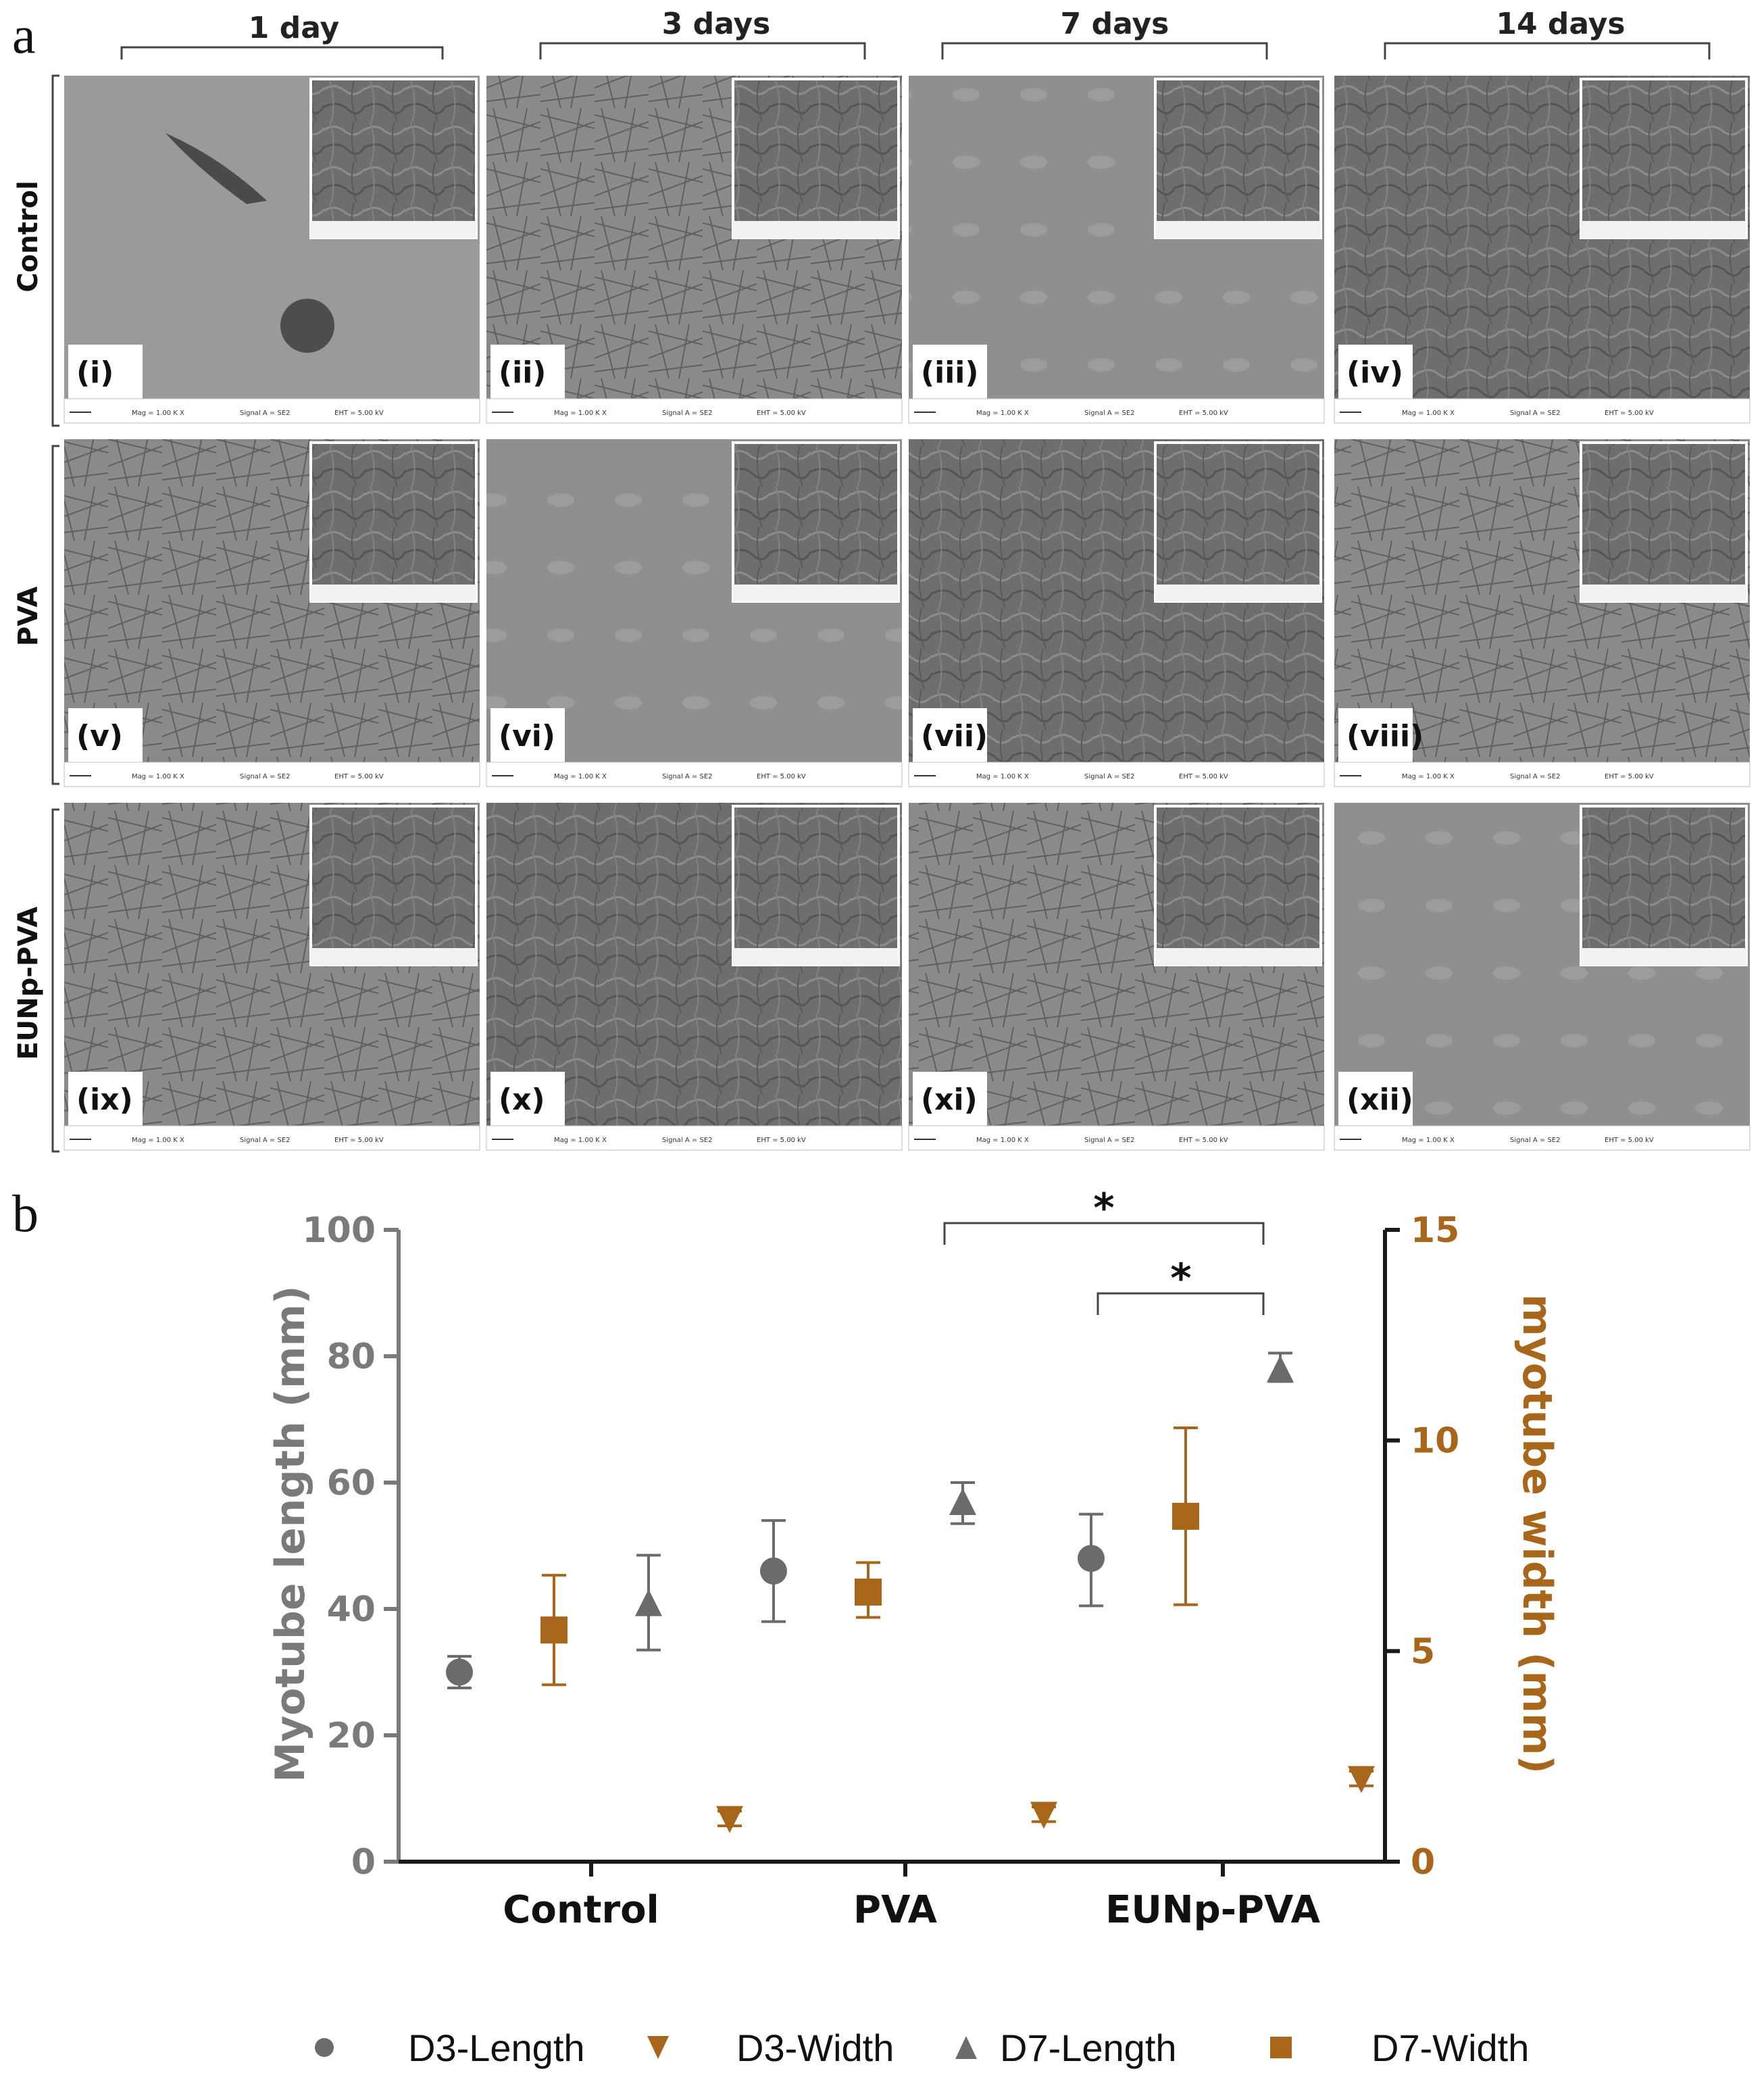 The image size is (1764, 2084). I want to click on y-left-tick-label: 0, so click(363, 1862).